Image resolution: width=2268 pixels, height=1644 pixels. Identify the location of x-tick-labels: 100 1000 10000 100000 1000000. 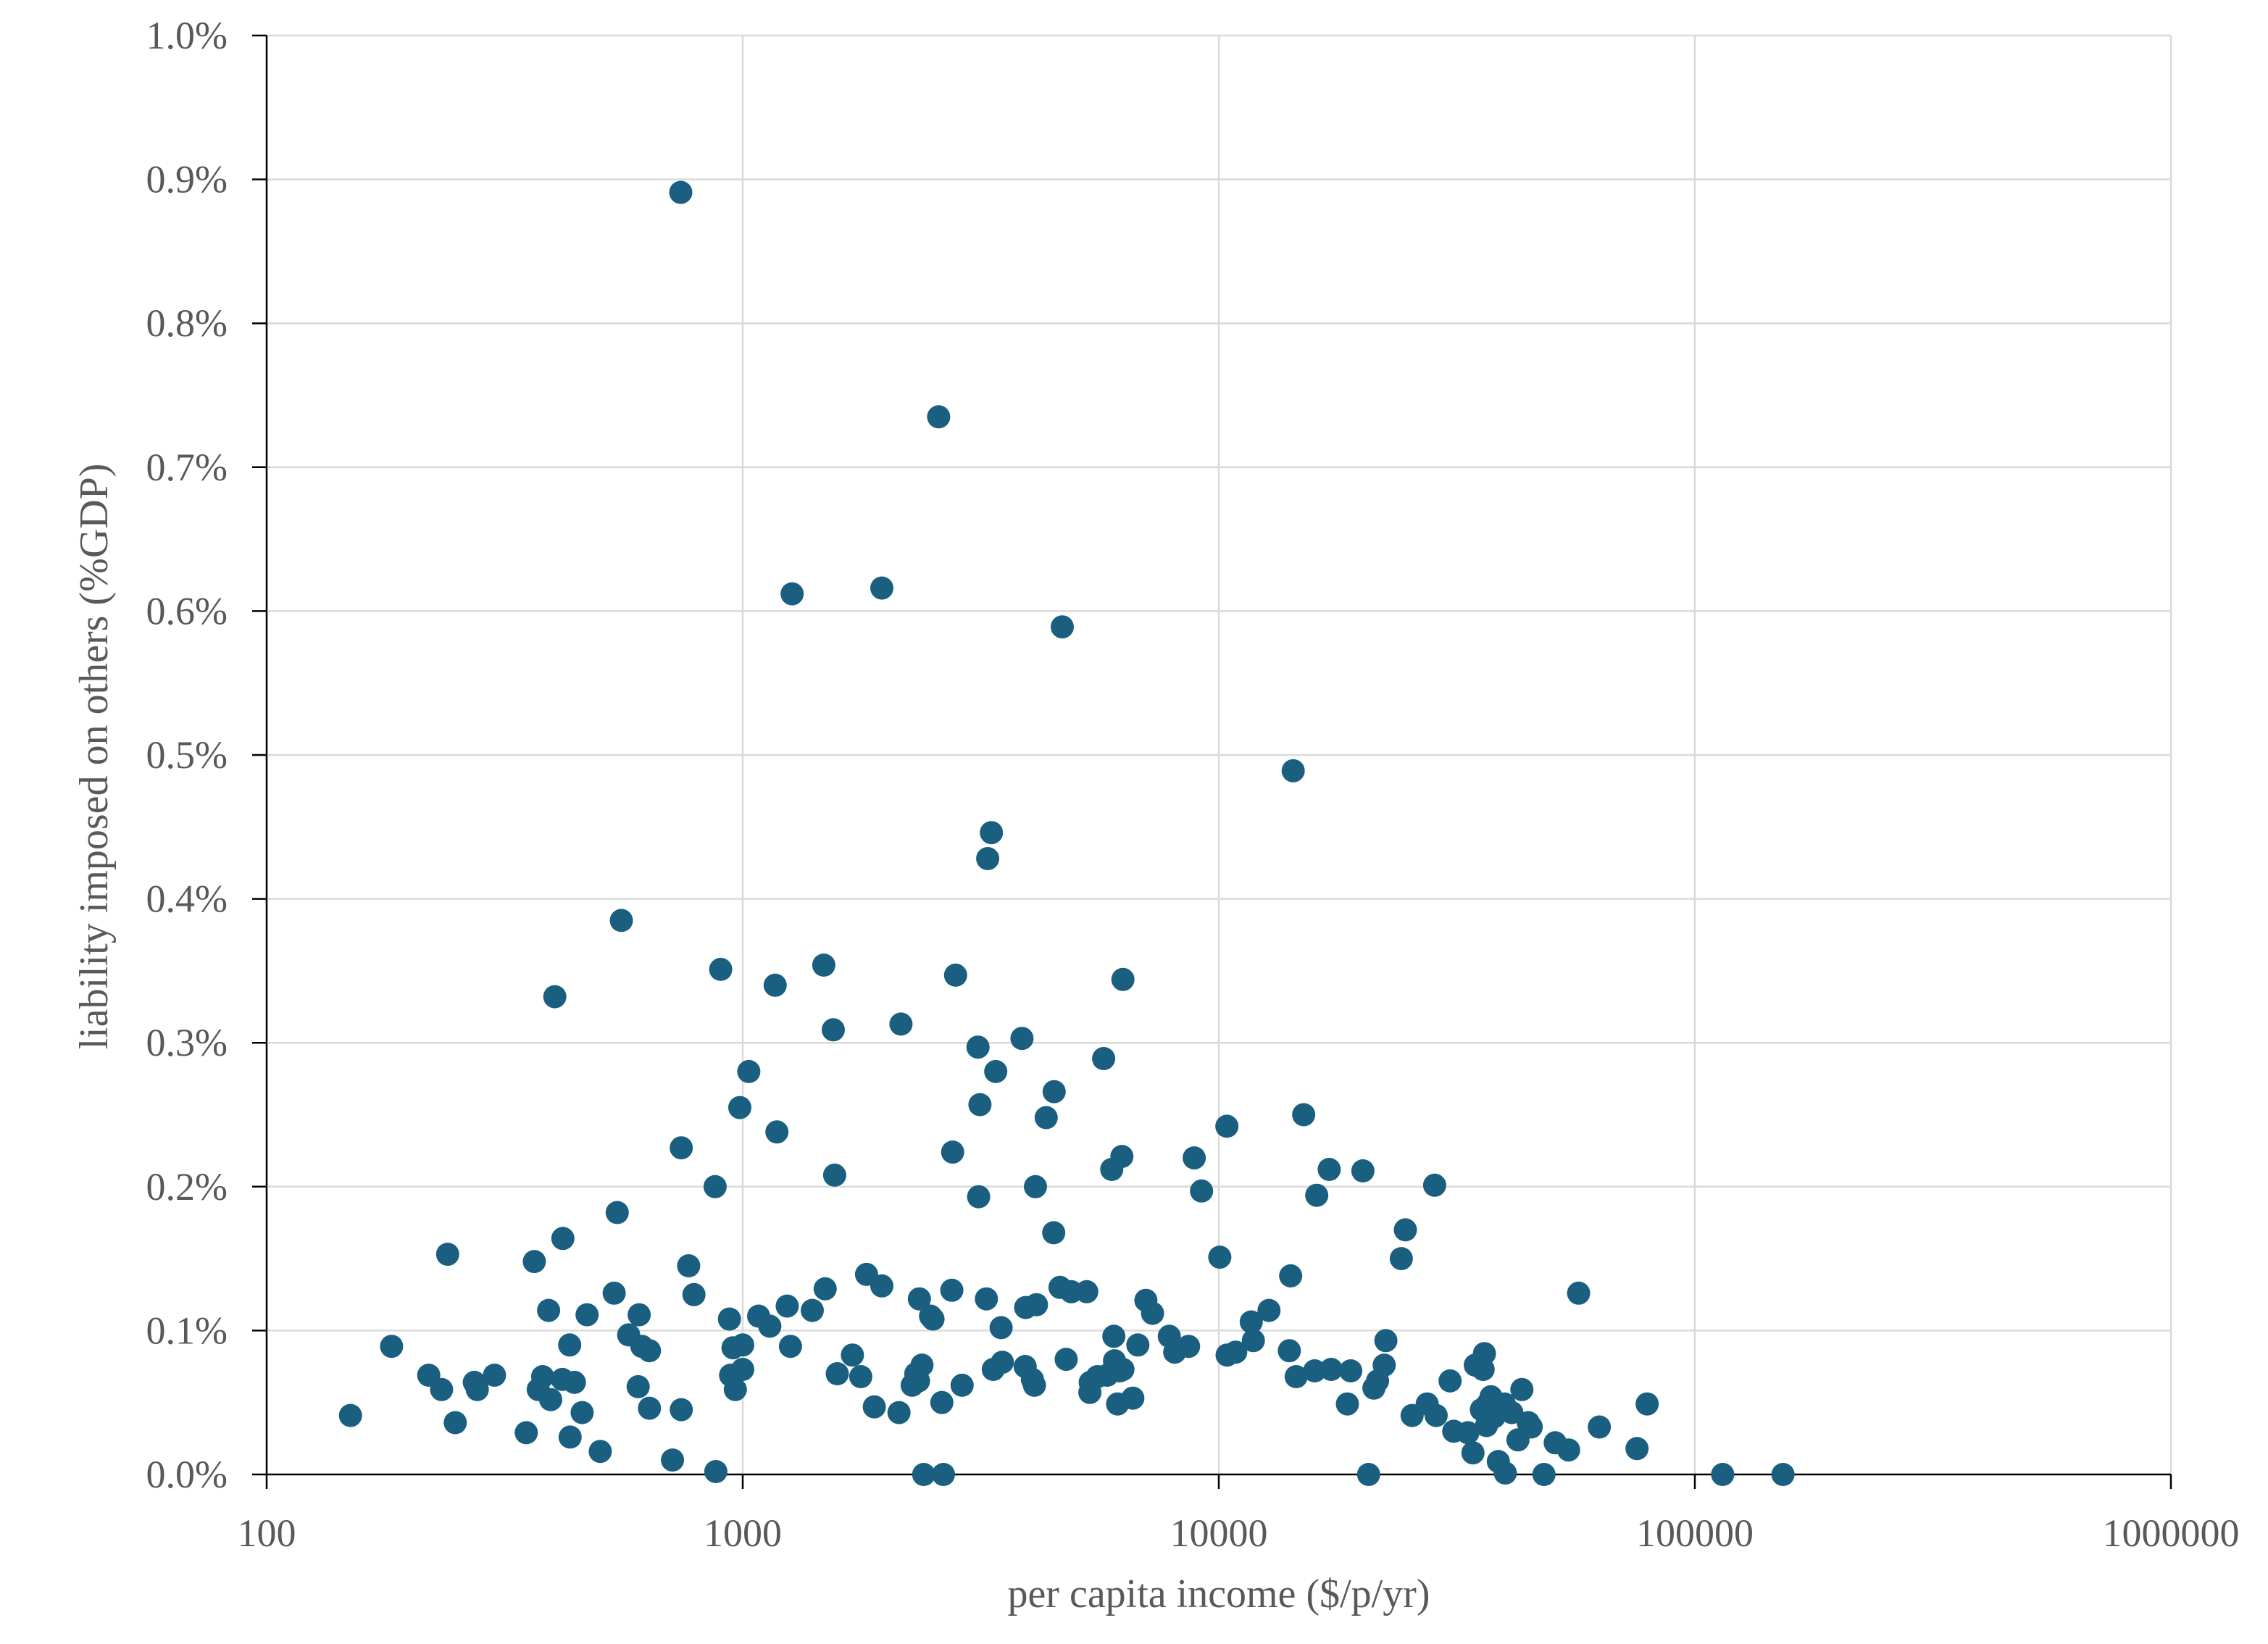
(1239, 1533).